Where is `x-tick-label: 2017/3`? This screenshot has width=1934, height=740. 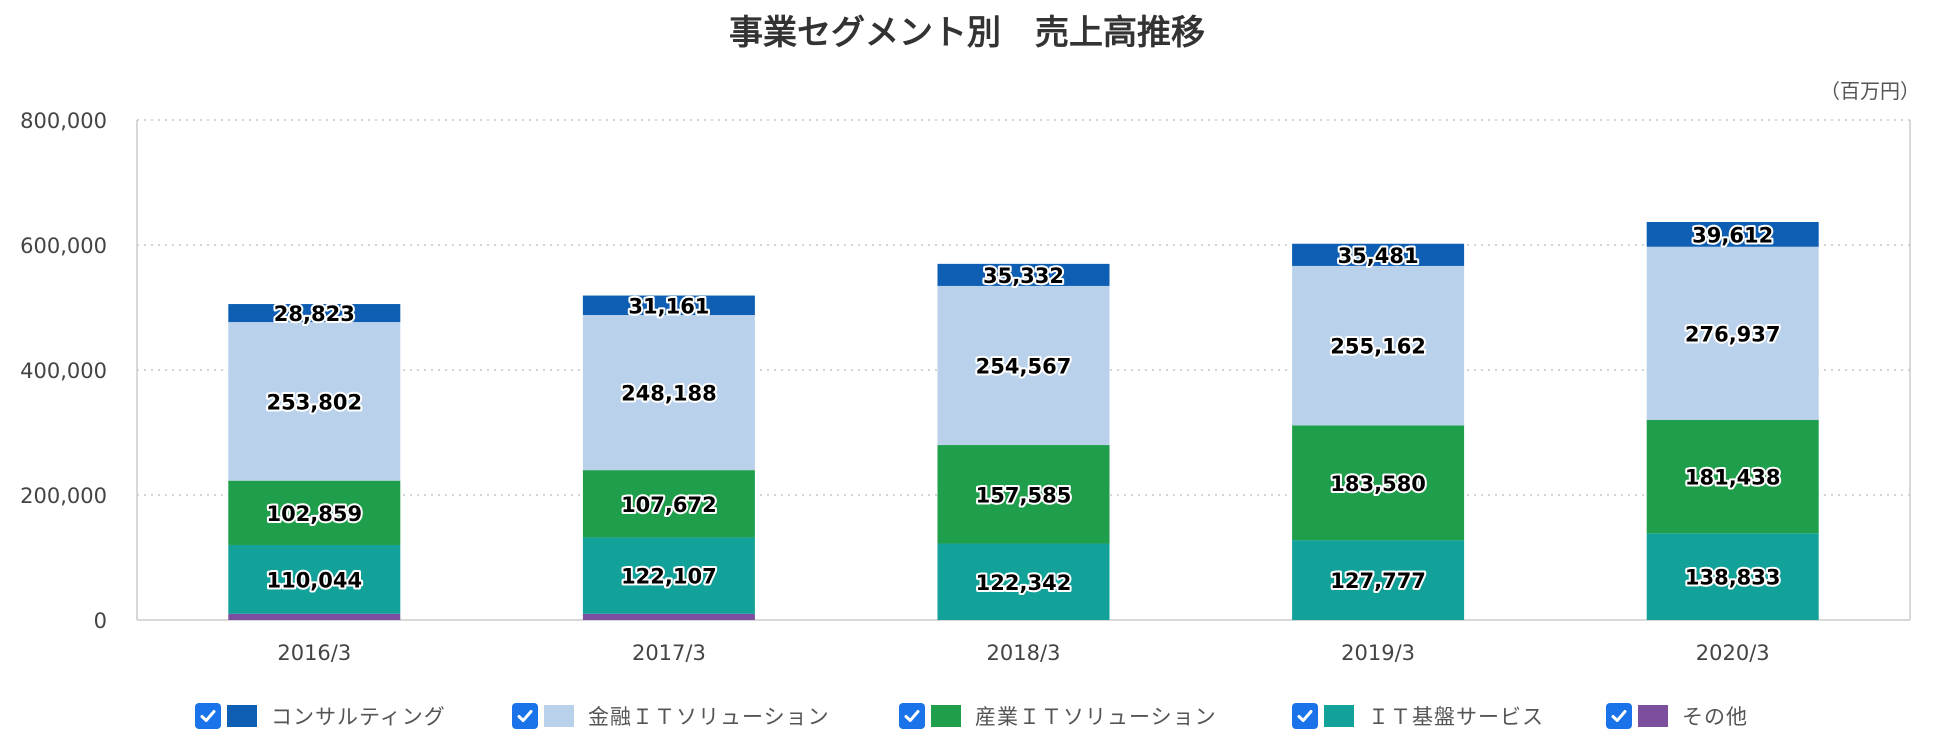 x-tick-label: 2017/3 is located at coordinates (669, 653).